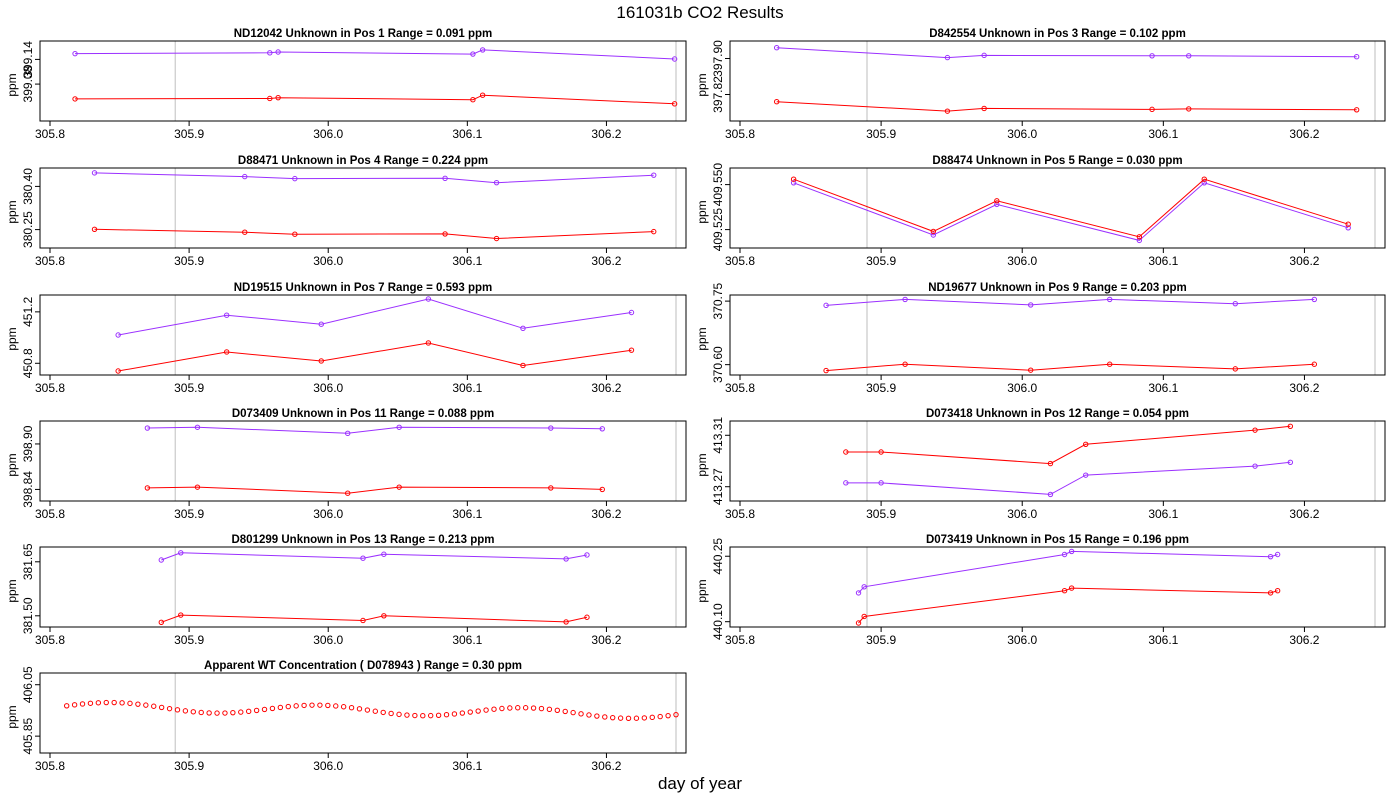 This screenshot has width=1400, height=800. What do you see at coordinates (718, 230) in the screenshot?
I see `y-tick-label: 409.525` at bounding box center [718, 230].